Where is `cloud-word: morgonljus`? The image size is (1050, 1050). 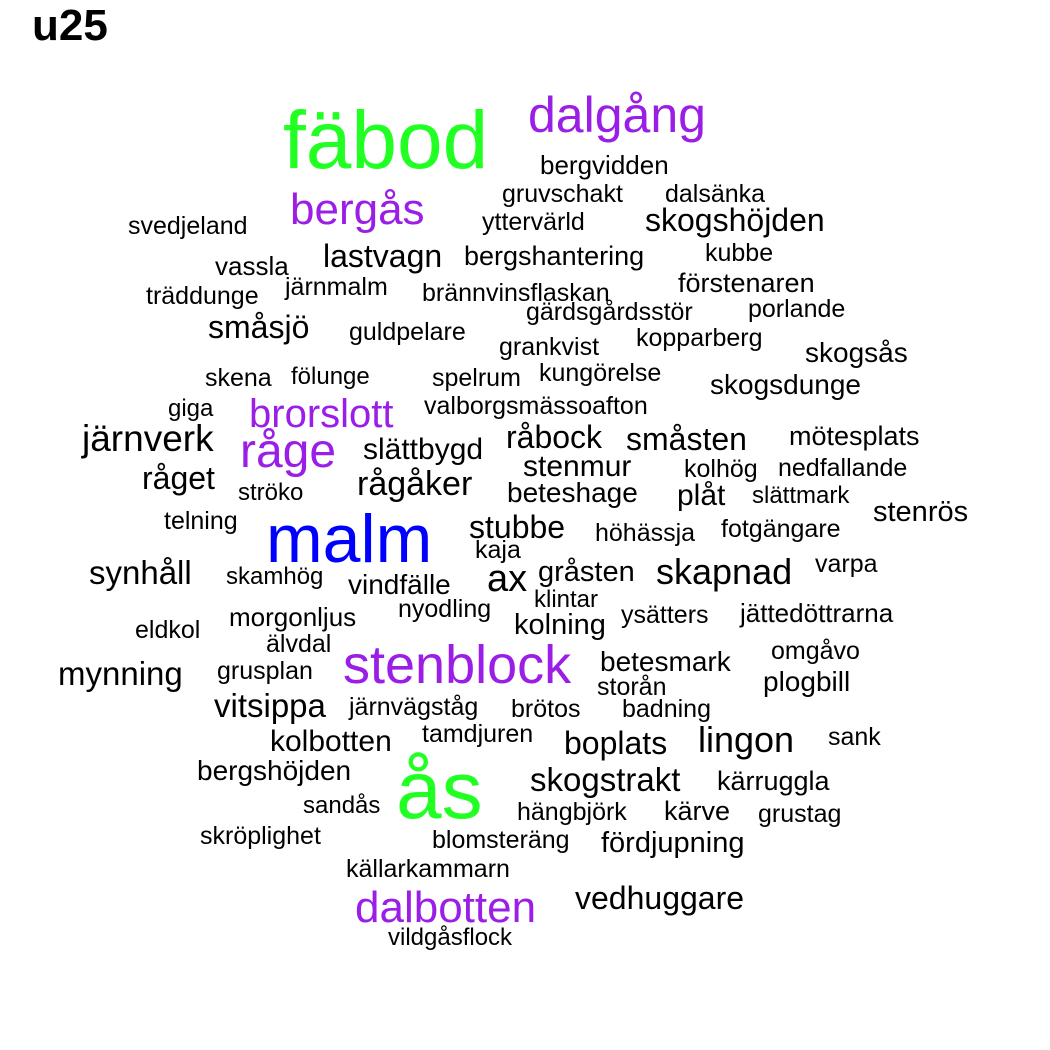 cloud-word: morgonljus is located at coordinates (293, 617).